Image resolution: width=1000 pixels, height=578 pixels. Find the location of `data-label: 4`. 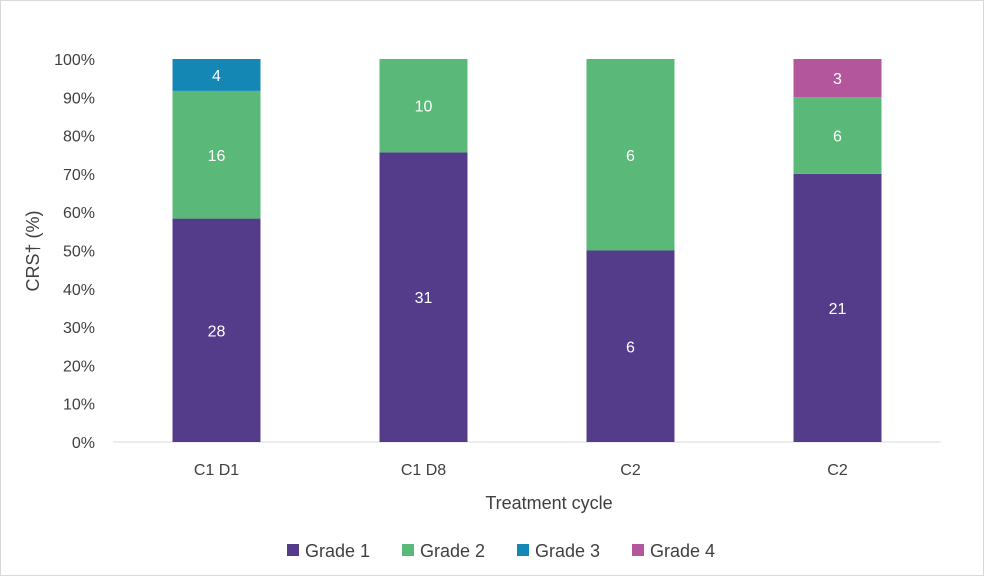

data-label: 4 is located at coordinates (216, 76).